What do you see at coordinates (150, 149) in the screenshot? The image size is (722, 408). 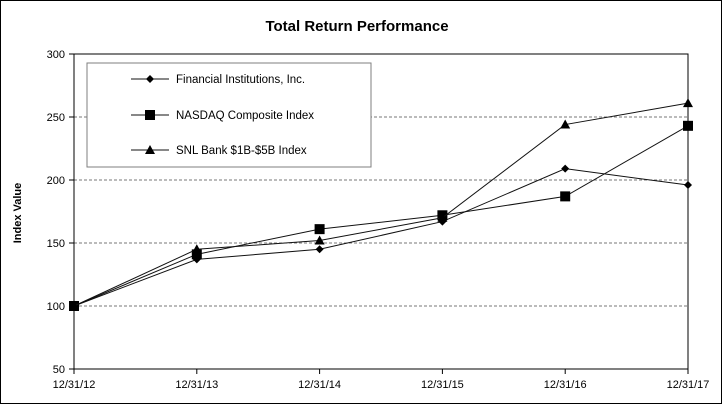 I see `legend-triangle-marker` at bounding box center [150, 149].